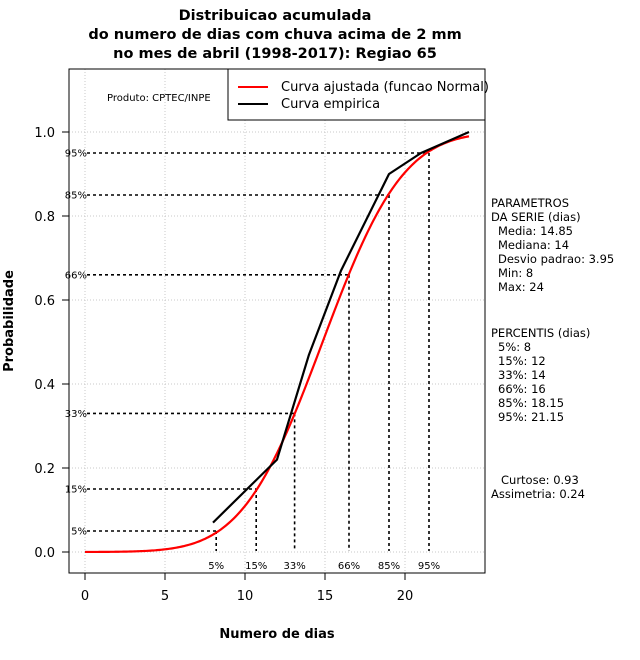 The height and width of the screenshot is (660, 640). What do you see at coordinates (44, 385) in the screenshot?
I see `y-tick-label-2: 0.4` at bounding box center [44, 385].